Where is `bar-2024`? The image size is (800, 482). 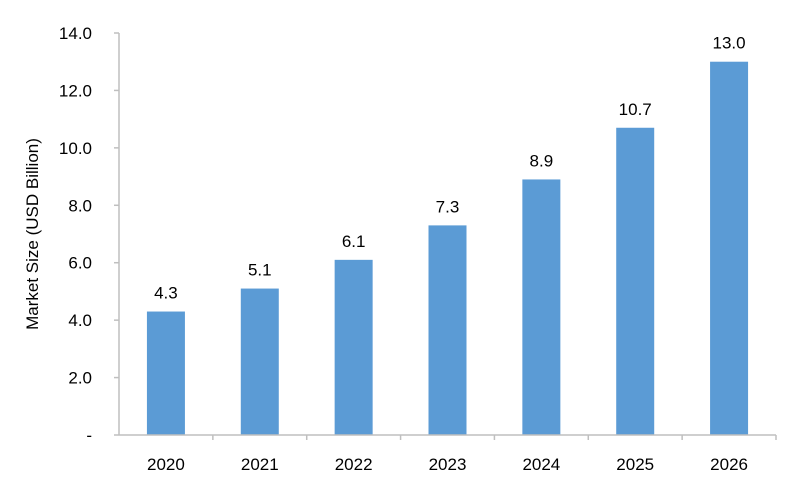 bar-2024 is located at coordinates (541, 307).